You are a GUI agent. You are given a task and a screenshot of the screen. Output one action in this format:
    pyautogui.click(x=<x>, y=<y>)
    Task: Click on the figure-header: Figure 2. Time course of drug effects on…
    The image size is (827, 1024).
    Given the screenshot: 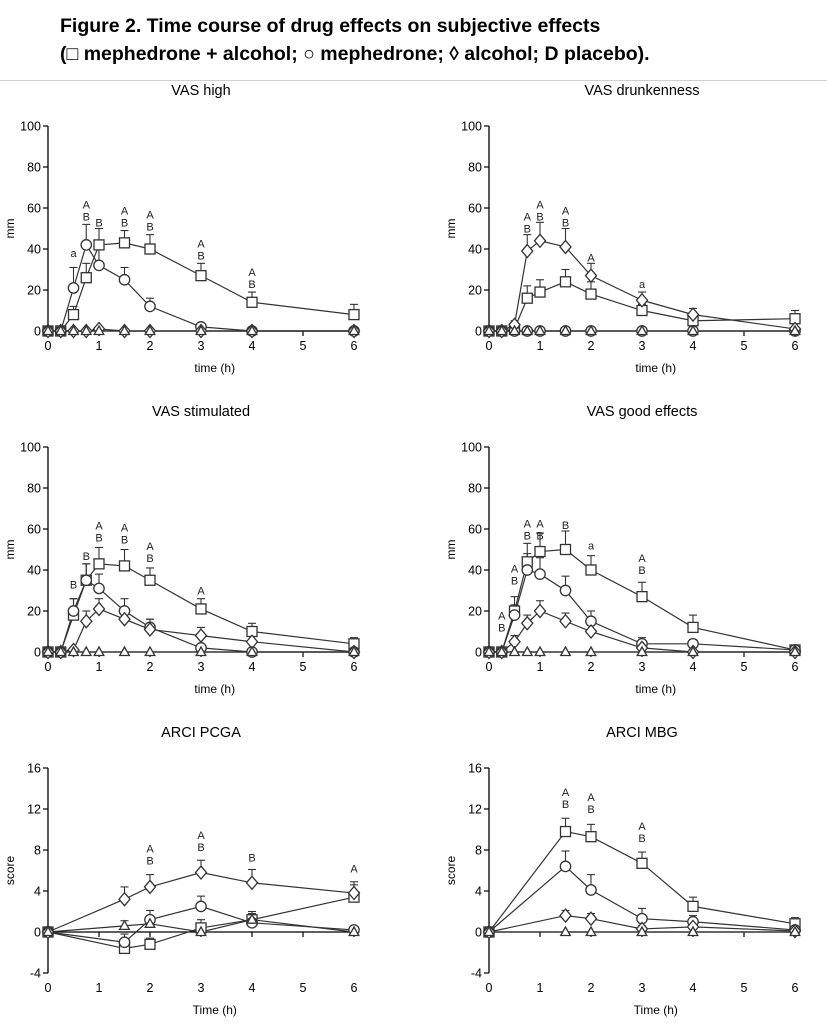 What is the action you would take?
    pyautogui.click(x=413, y=40)
    